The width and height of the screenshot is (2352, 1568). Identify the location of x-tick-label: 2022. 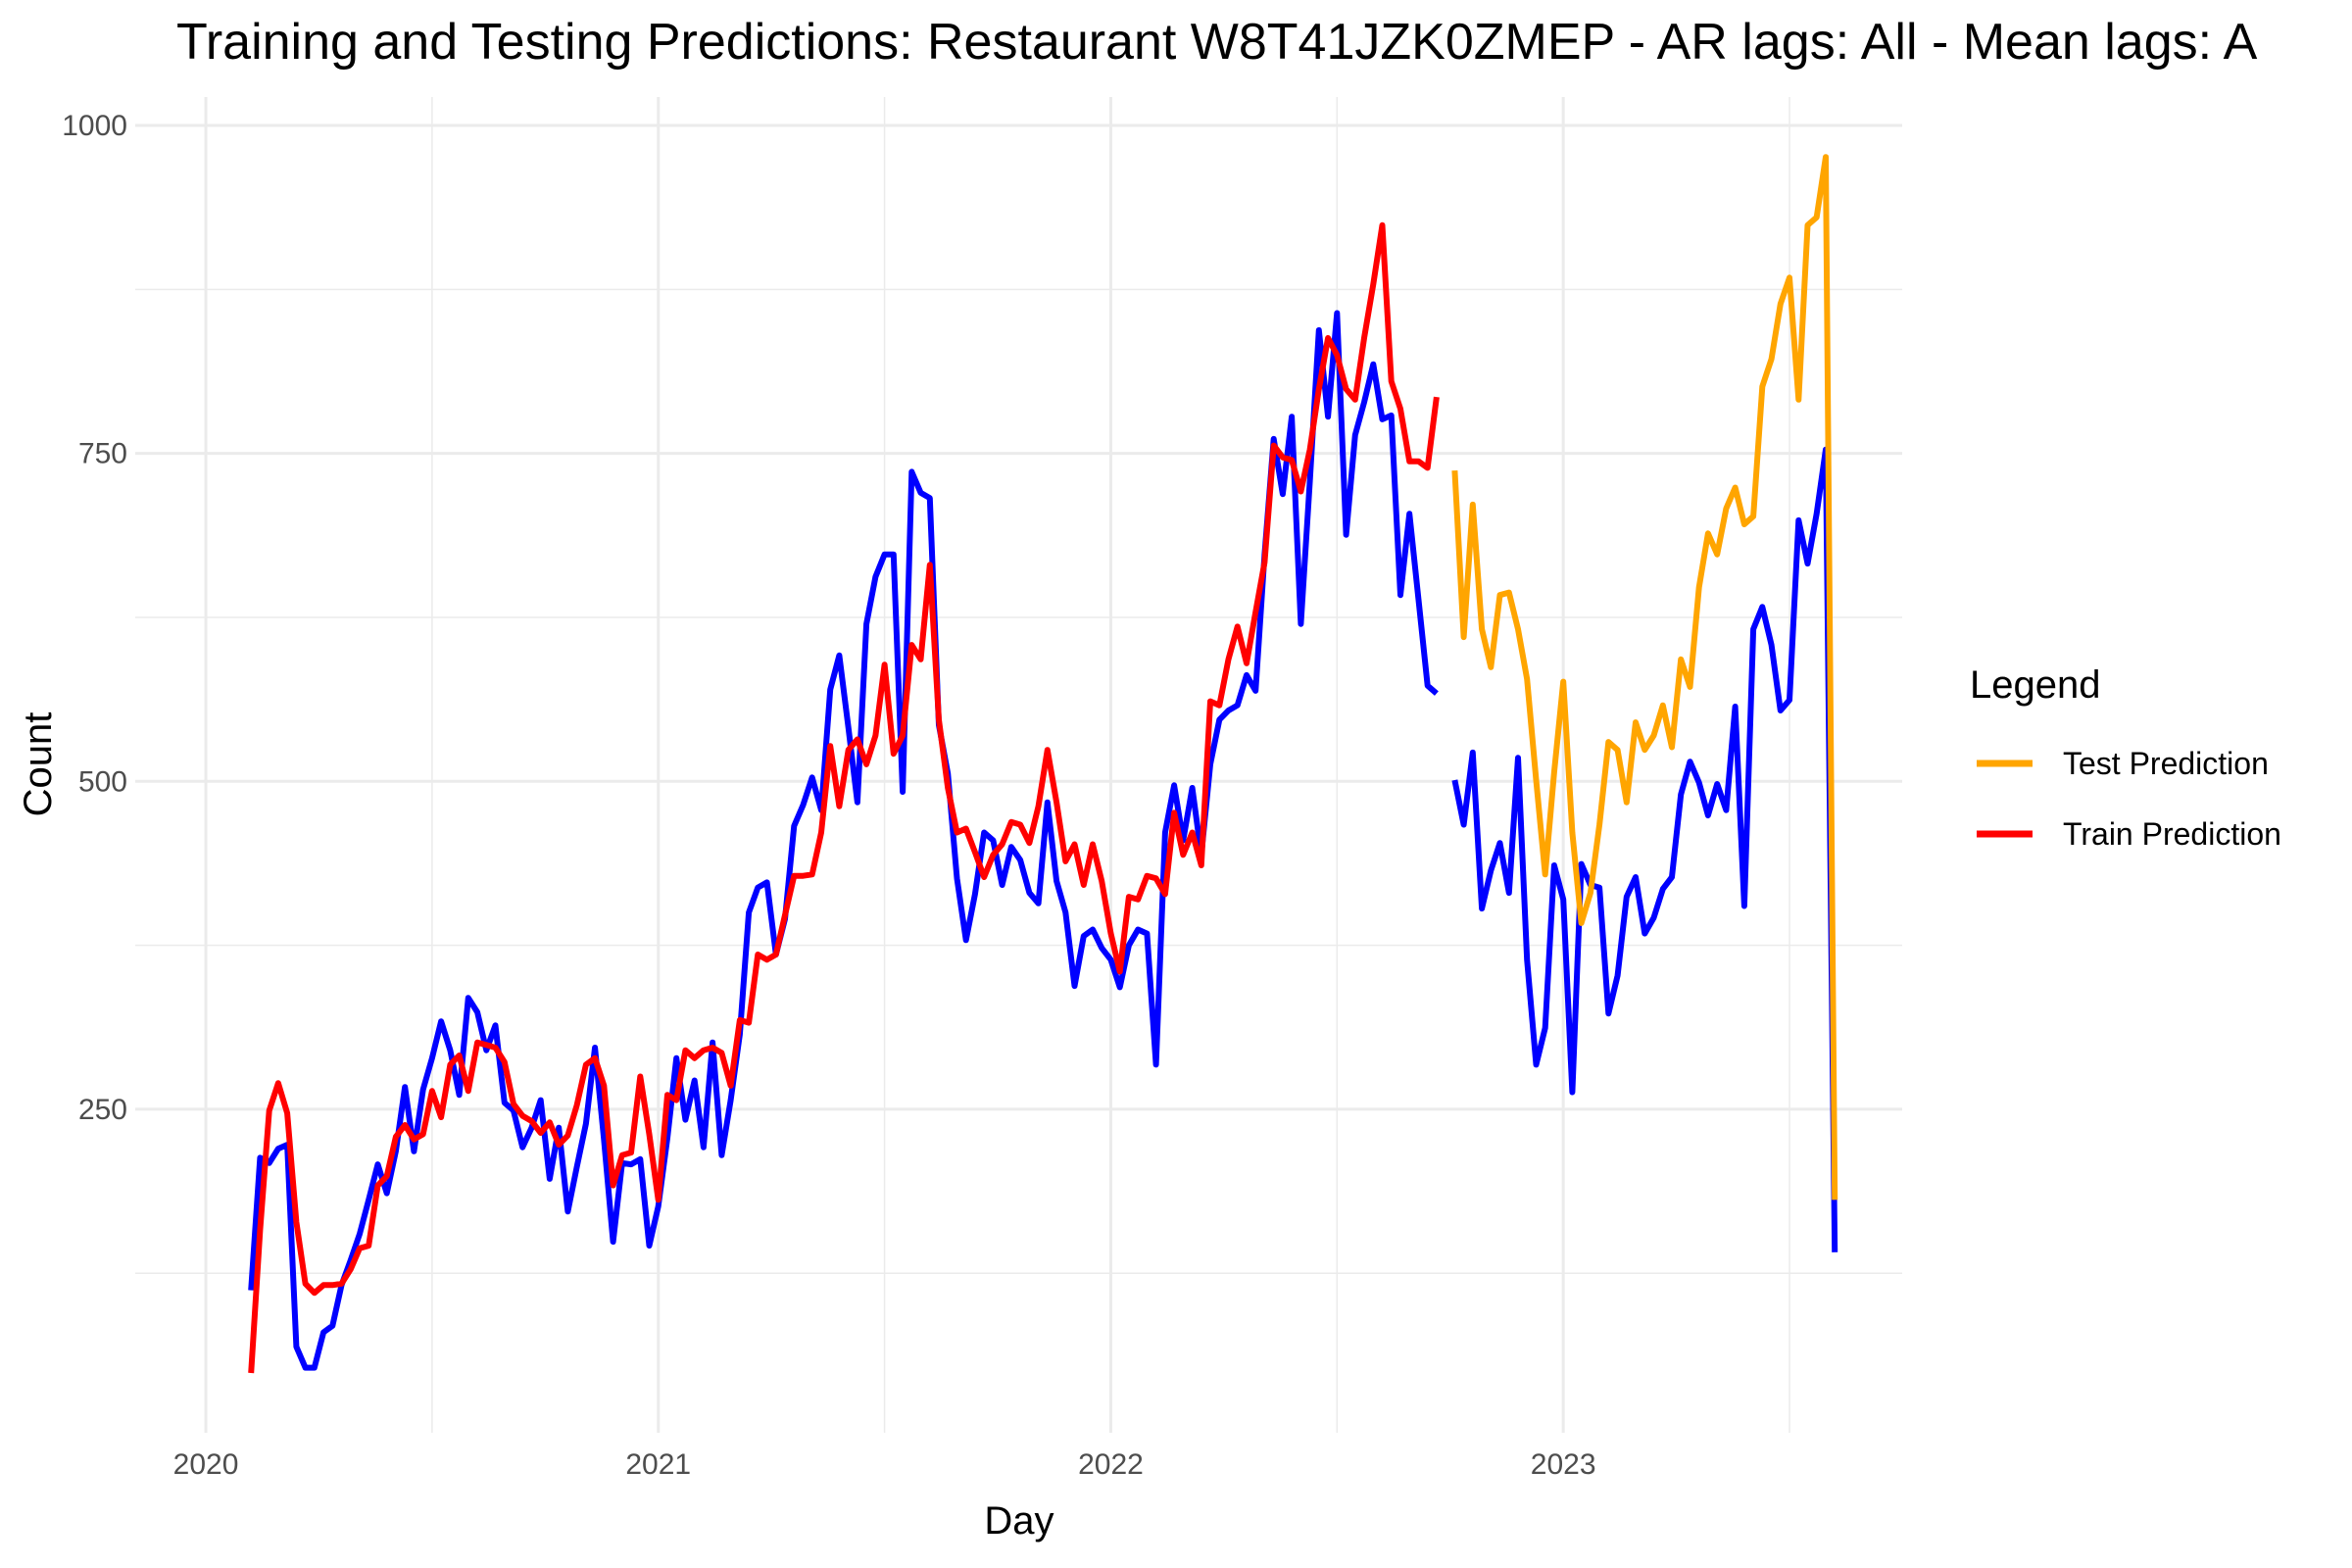
(1111, 1464).